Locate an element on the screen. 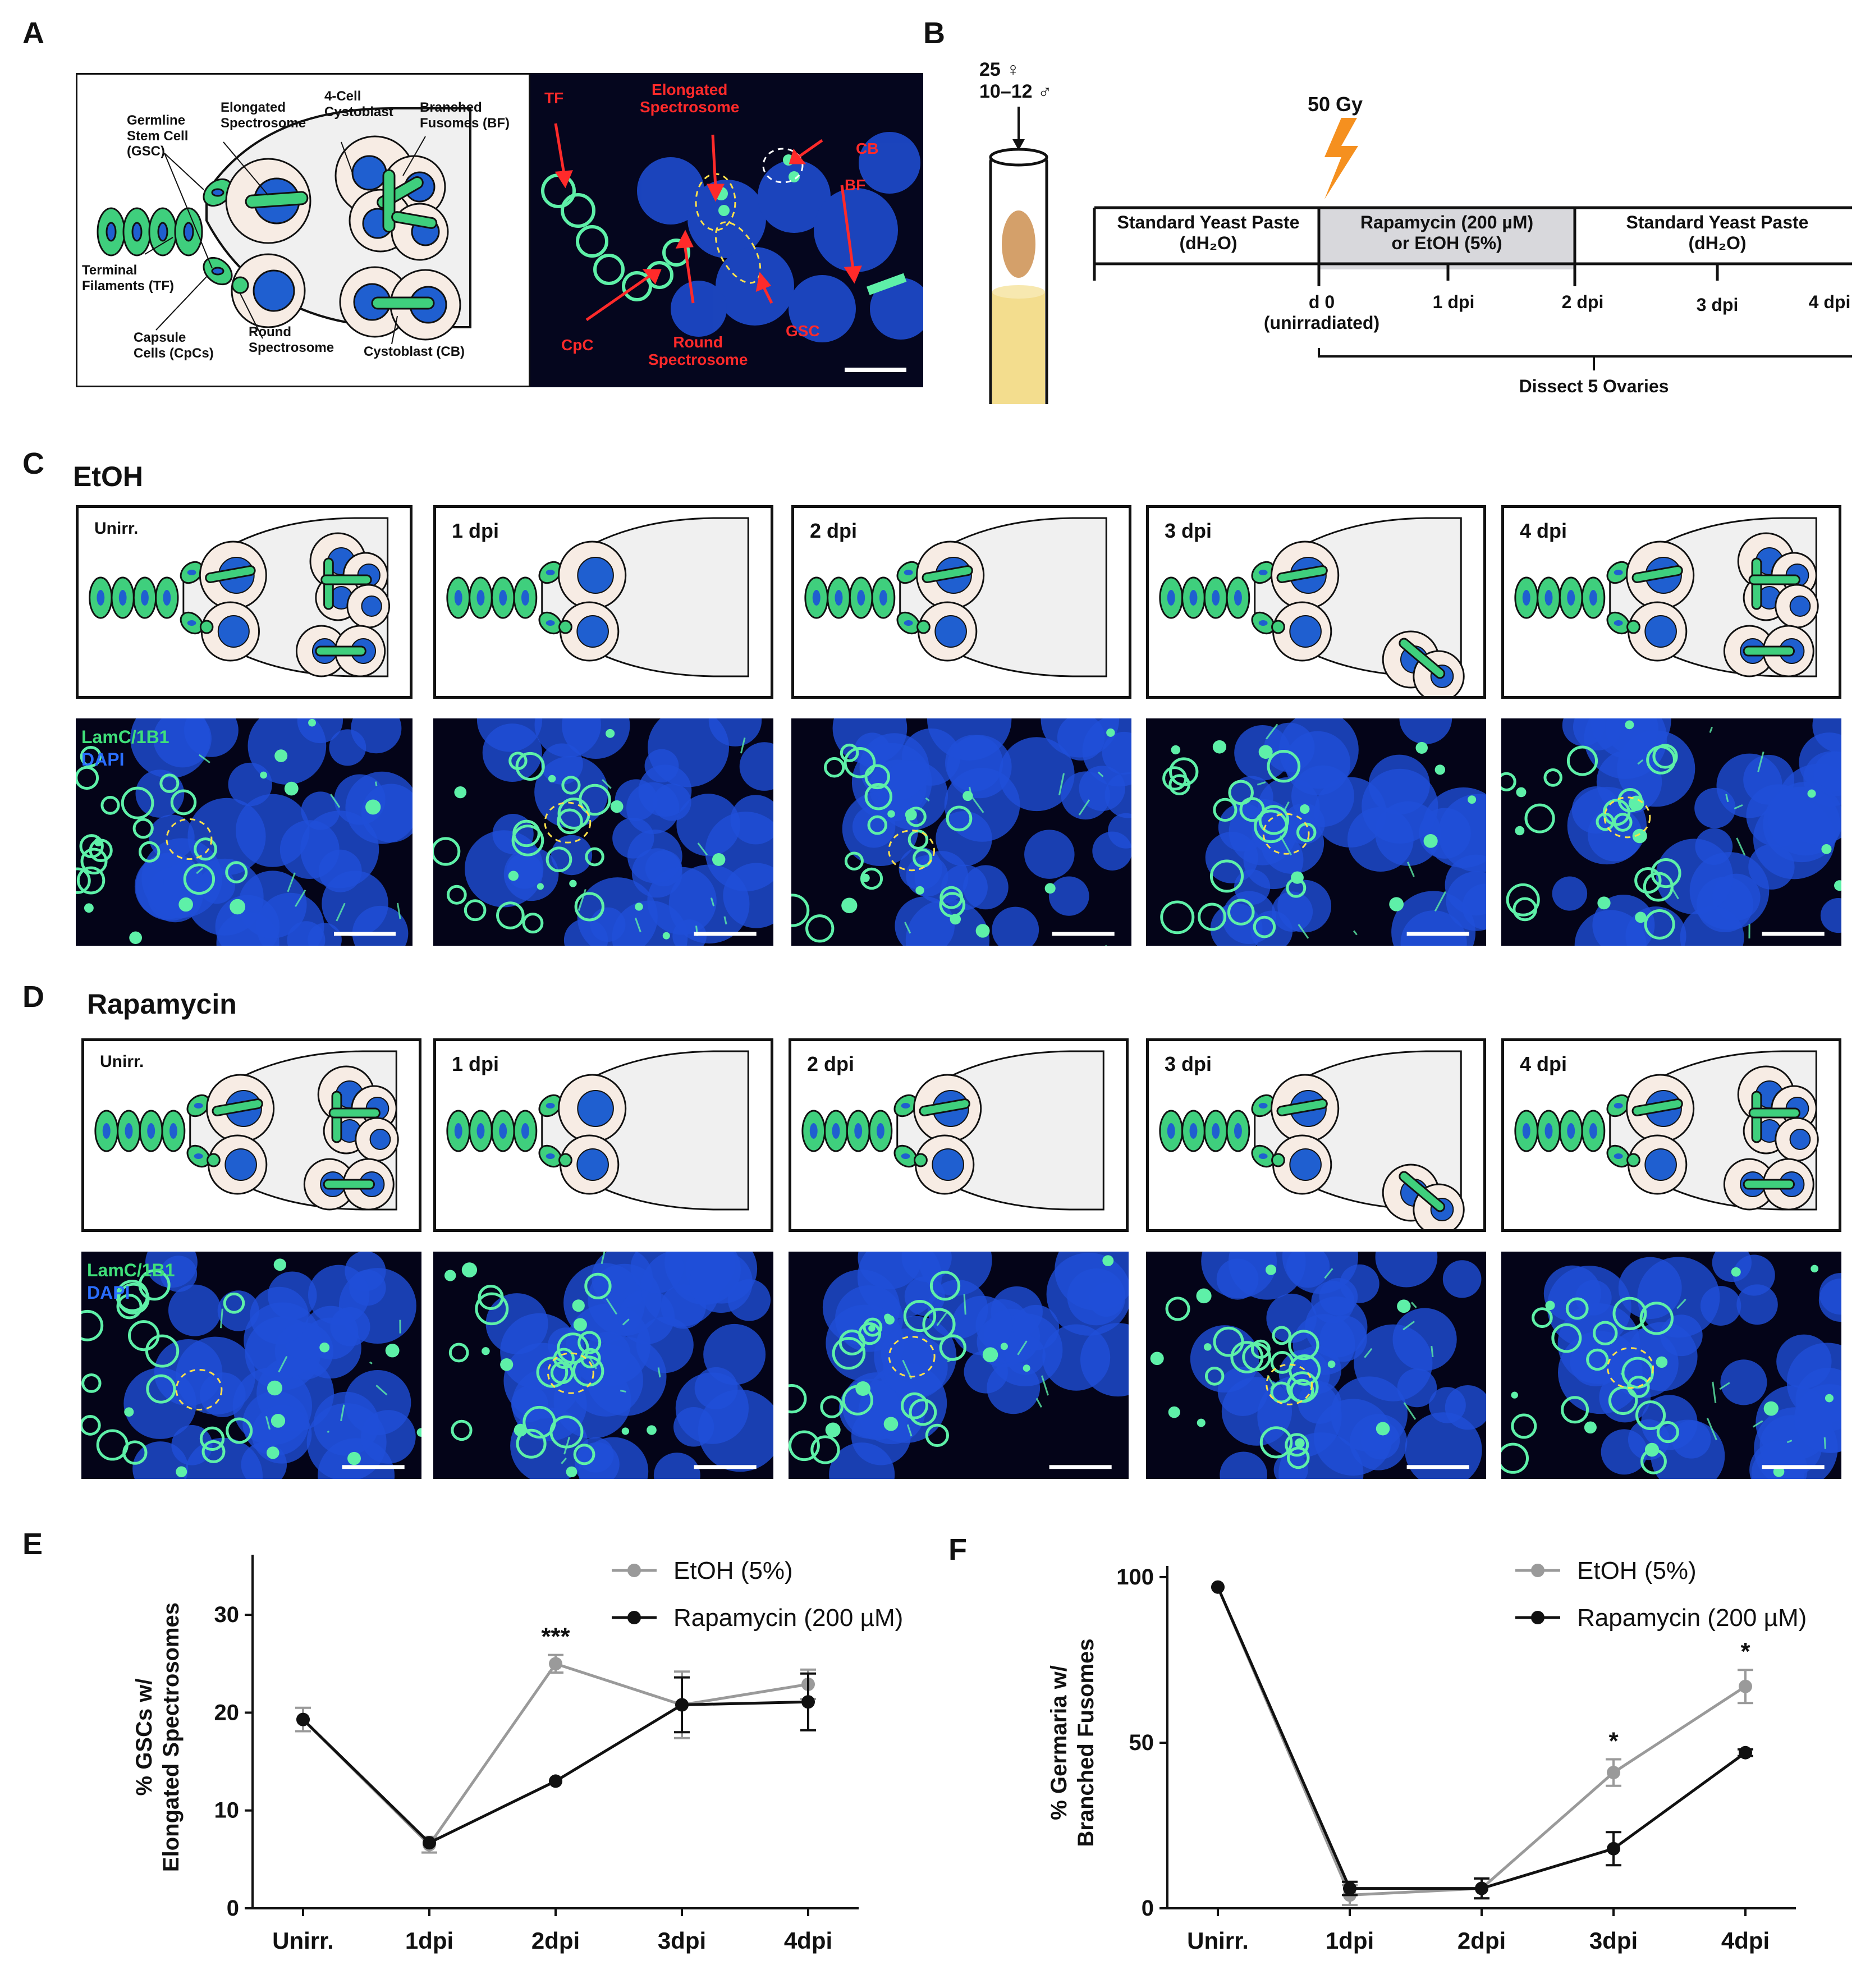  label-gsc: Germline Stem Cell (GSC) is located at coordinates (158, 136).